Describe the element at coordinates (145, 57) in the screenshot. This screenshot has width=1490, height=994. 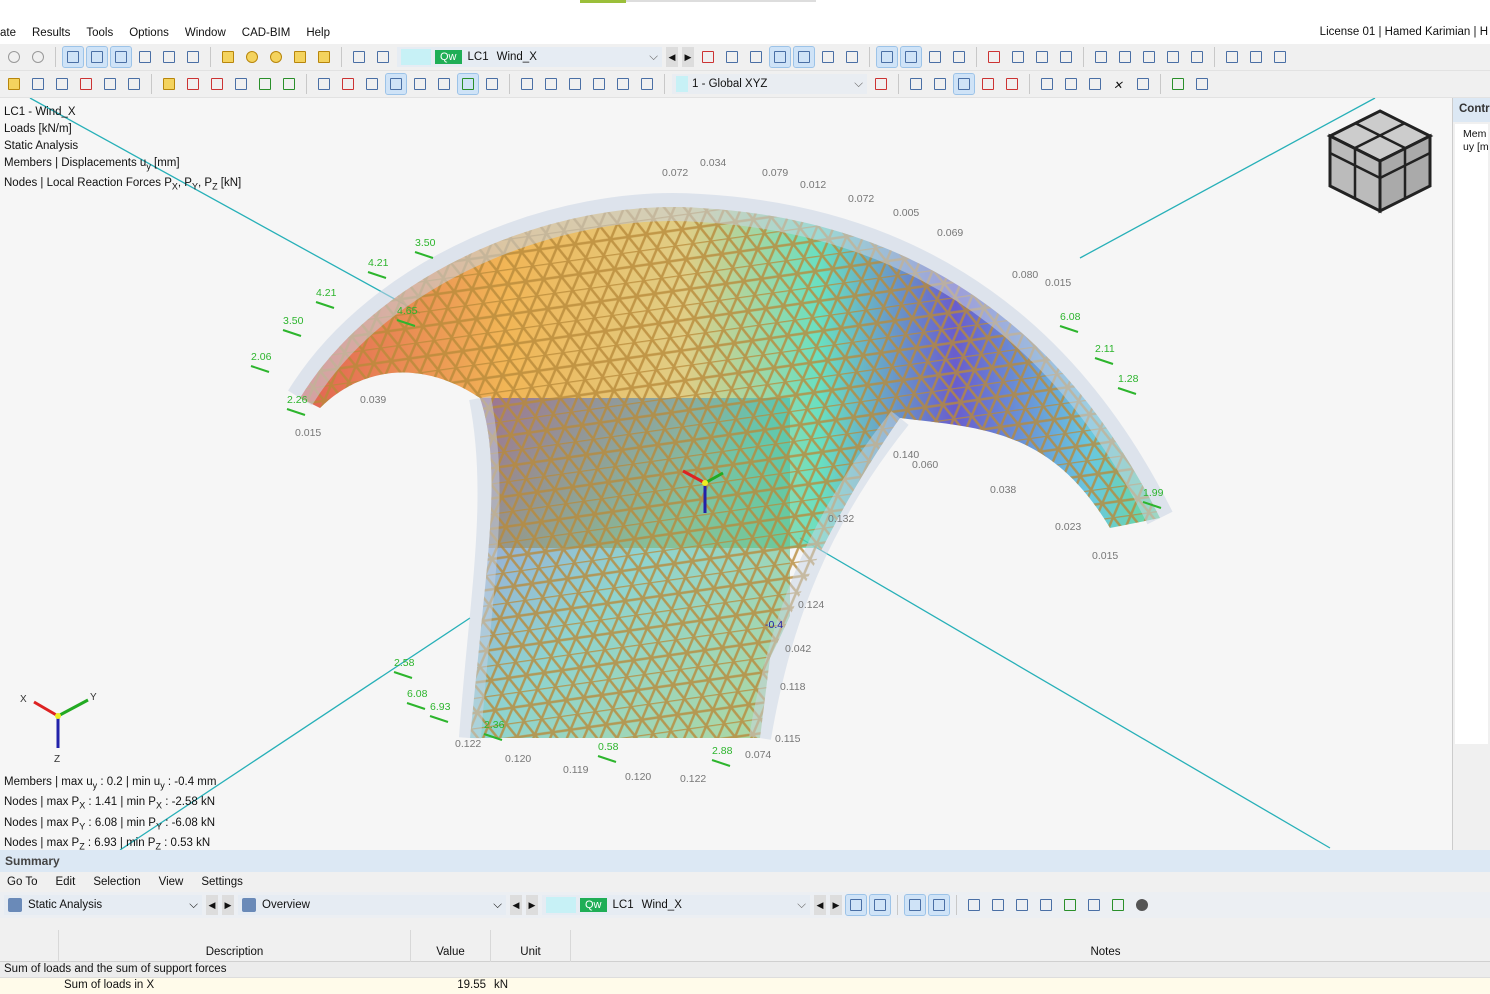
I see `console-icon` at that location.